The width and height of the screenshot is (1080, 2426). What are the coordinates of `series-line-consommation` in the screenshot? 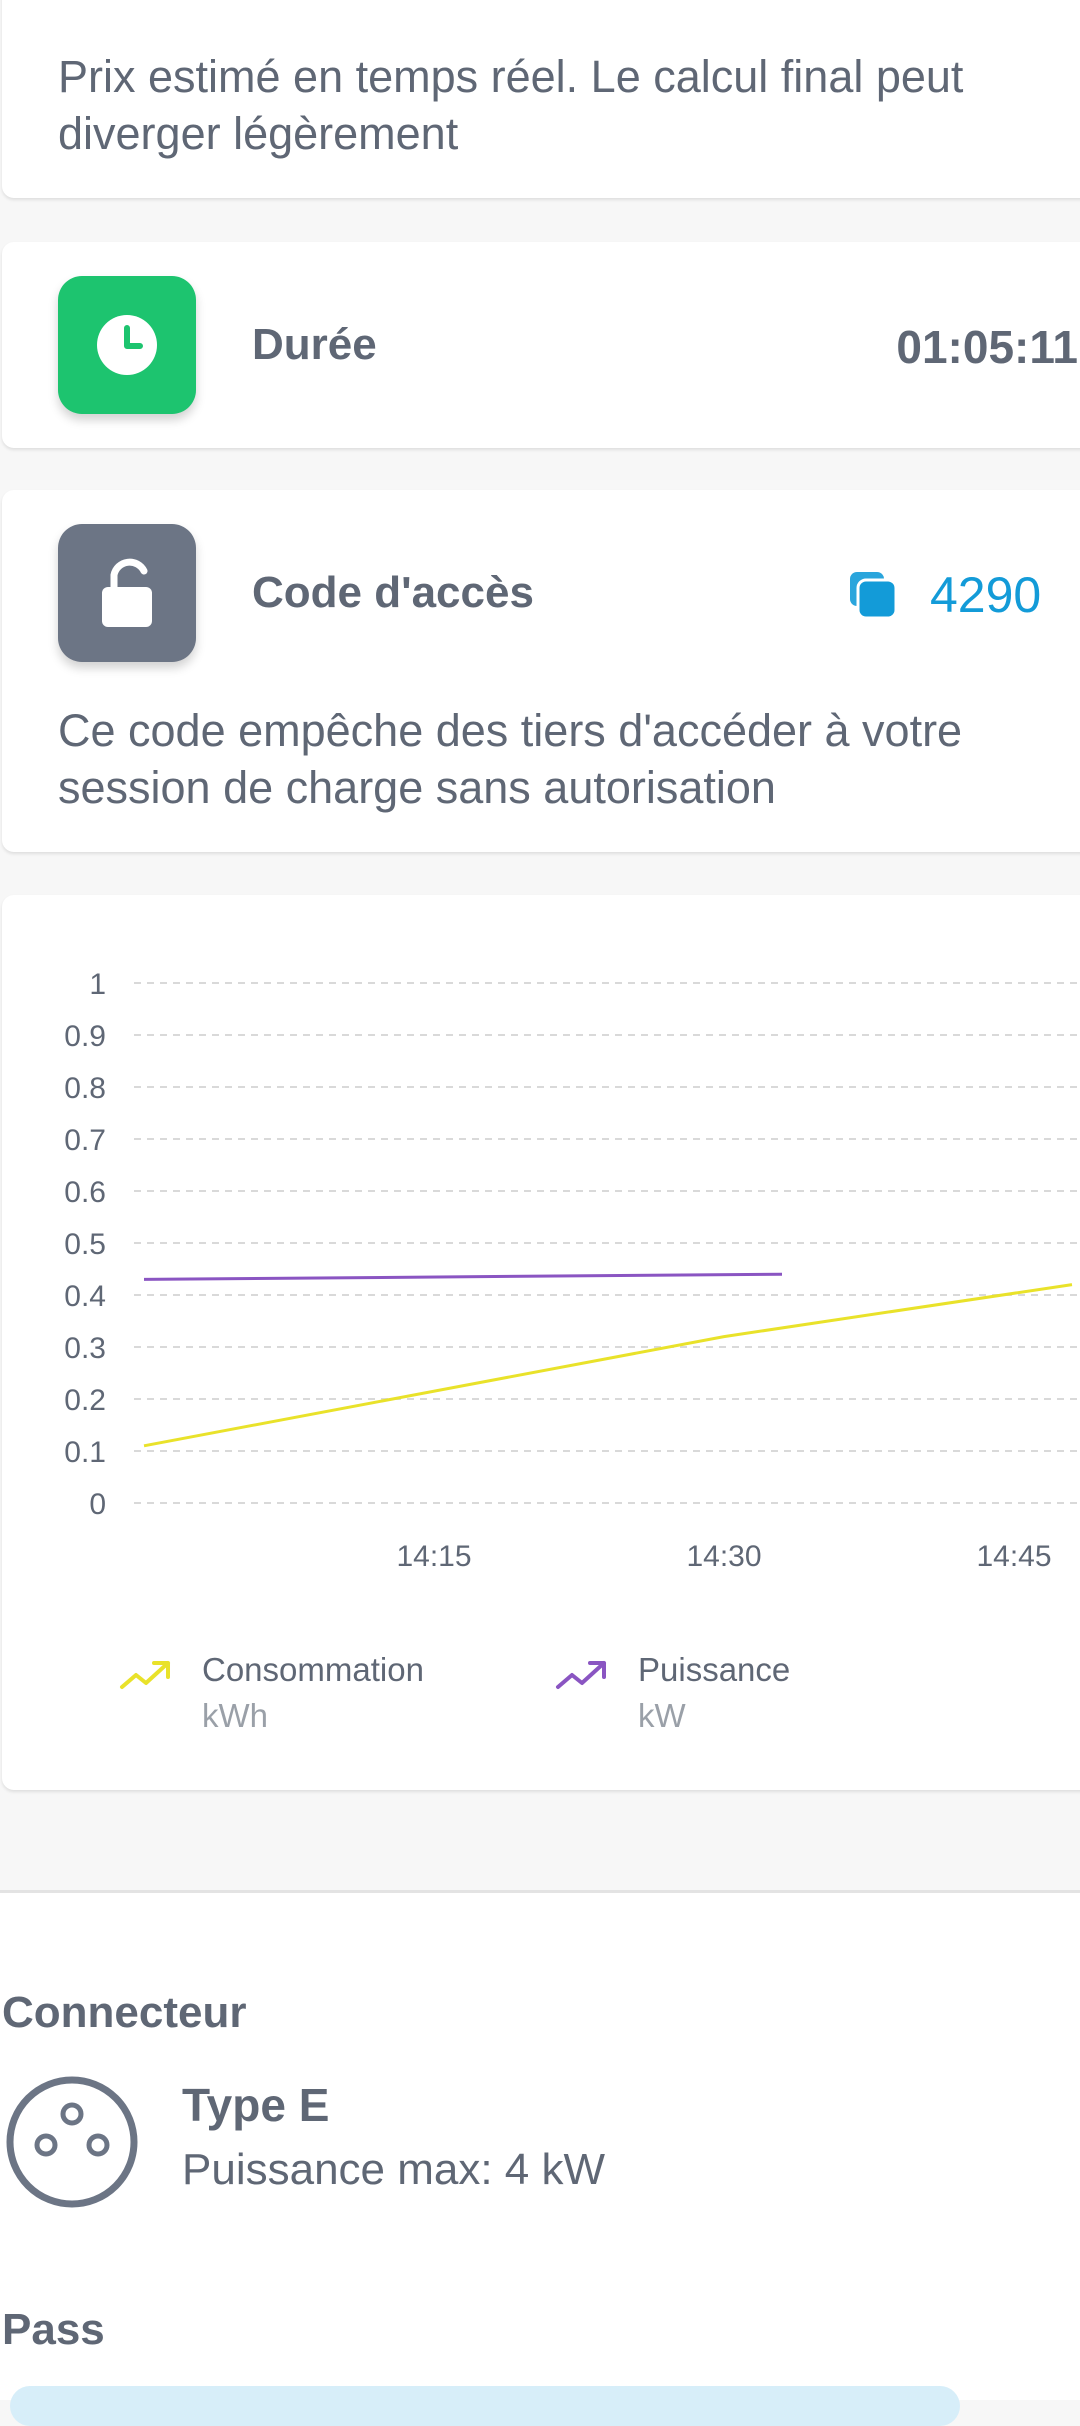 It's located at (608, 1365).